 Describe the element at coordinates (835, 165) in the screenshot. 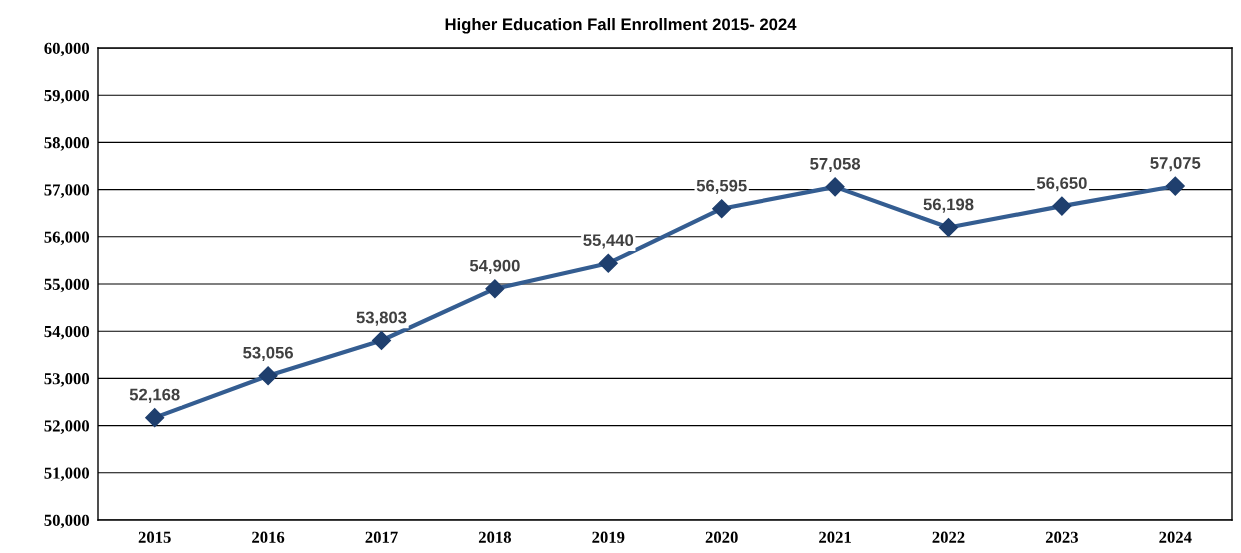

I see `text: 57,058` at that location.